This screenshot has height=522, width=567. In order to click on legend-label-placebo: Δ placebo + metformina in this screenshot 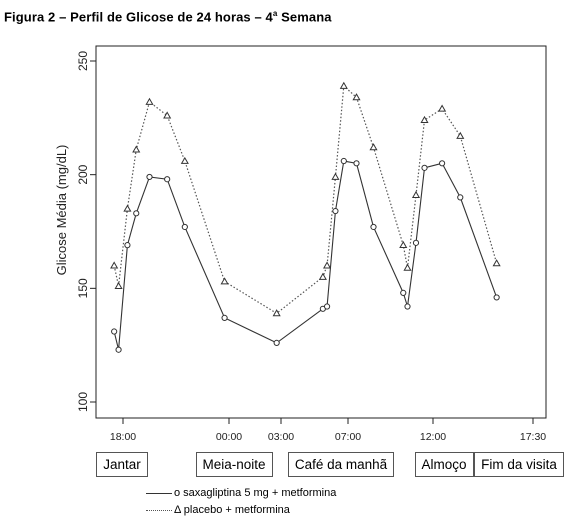, I will do `click(232, 510)`.